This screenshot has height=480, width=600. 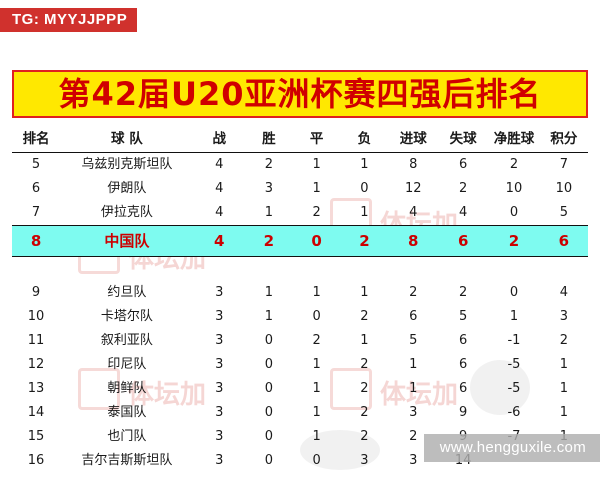 I want to click on cell-points: 2, so click(x=564, y=340).